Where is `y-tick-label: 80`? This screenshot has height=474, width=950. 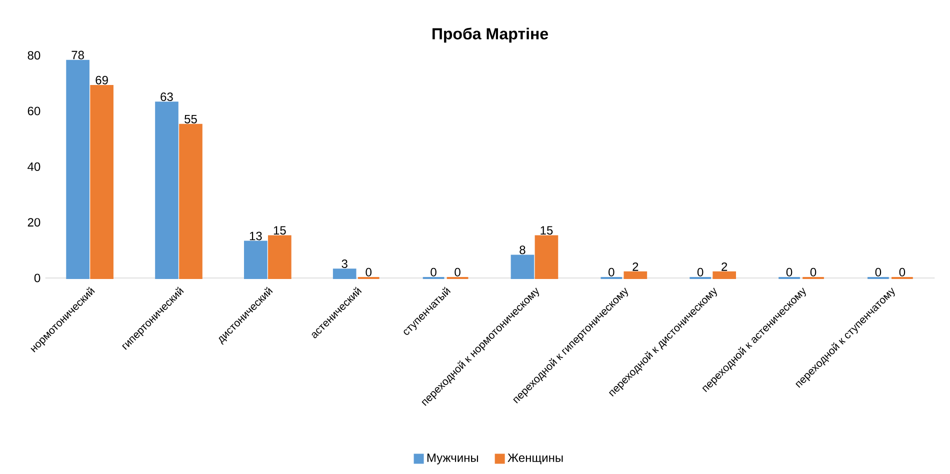 y-tick-label: 80 is located at coordinates (34, 55).